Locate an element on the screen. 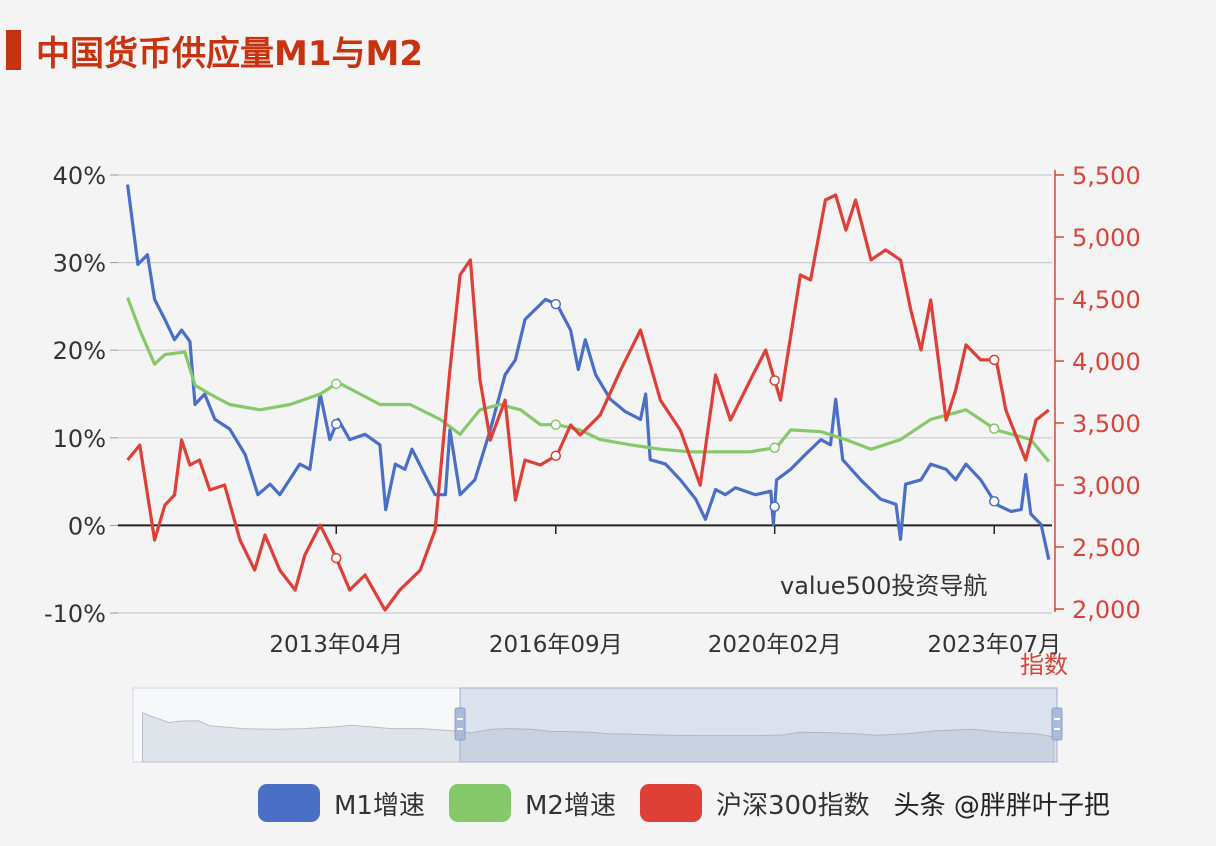 Image resolution: width=1216 pixels, height=846 pixels. y-right-tick-label: 4,500 is located at coordinates (1106, 300).